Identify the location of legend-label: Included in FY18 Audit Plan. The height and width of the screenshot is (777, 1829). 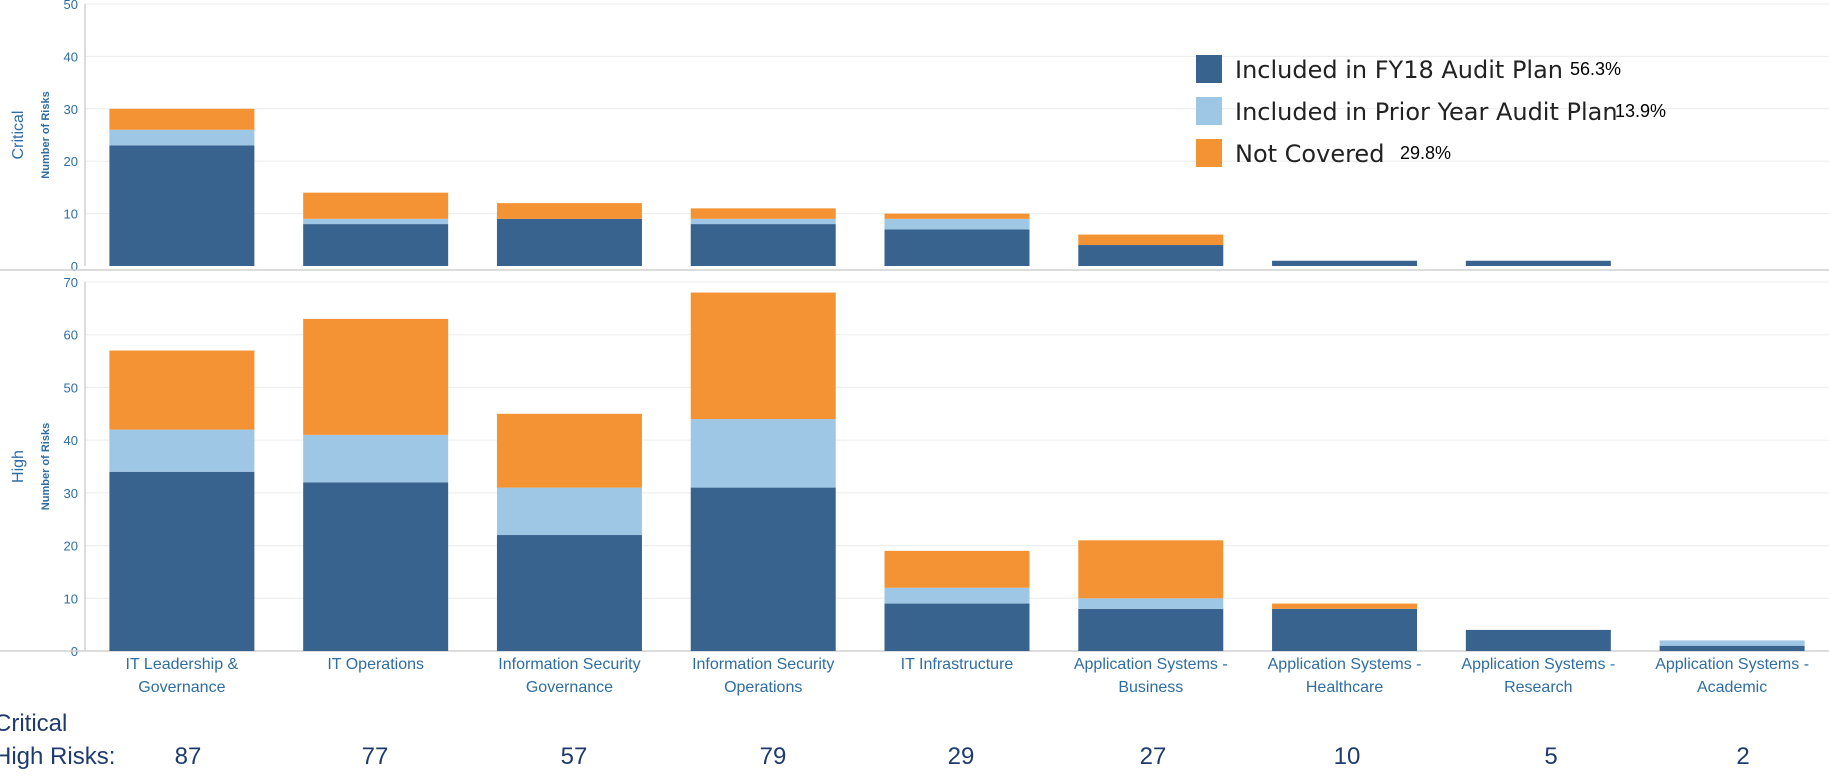
(1399, 70).